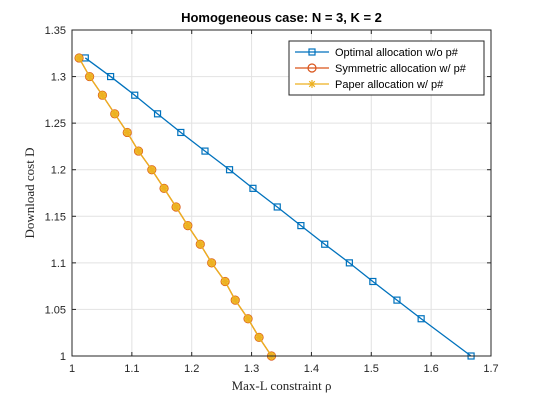  I want to click on x-tick-label: 1.7, so click(490, 369).